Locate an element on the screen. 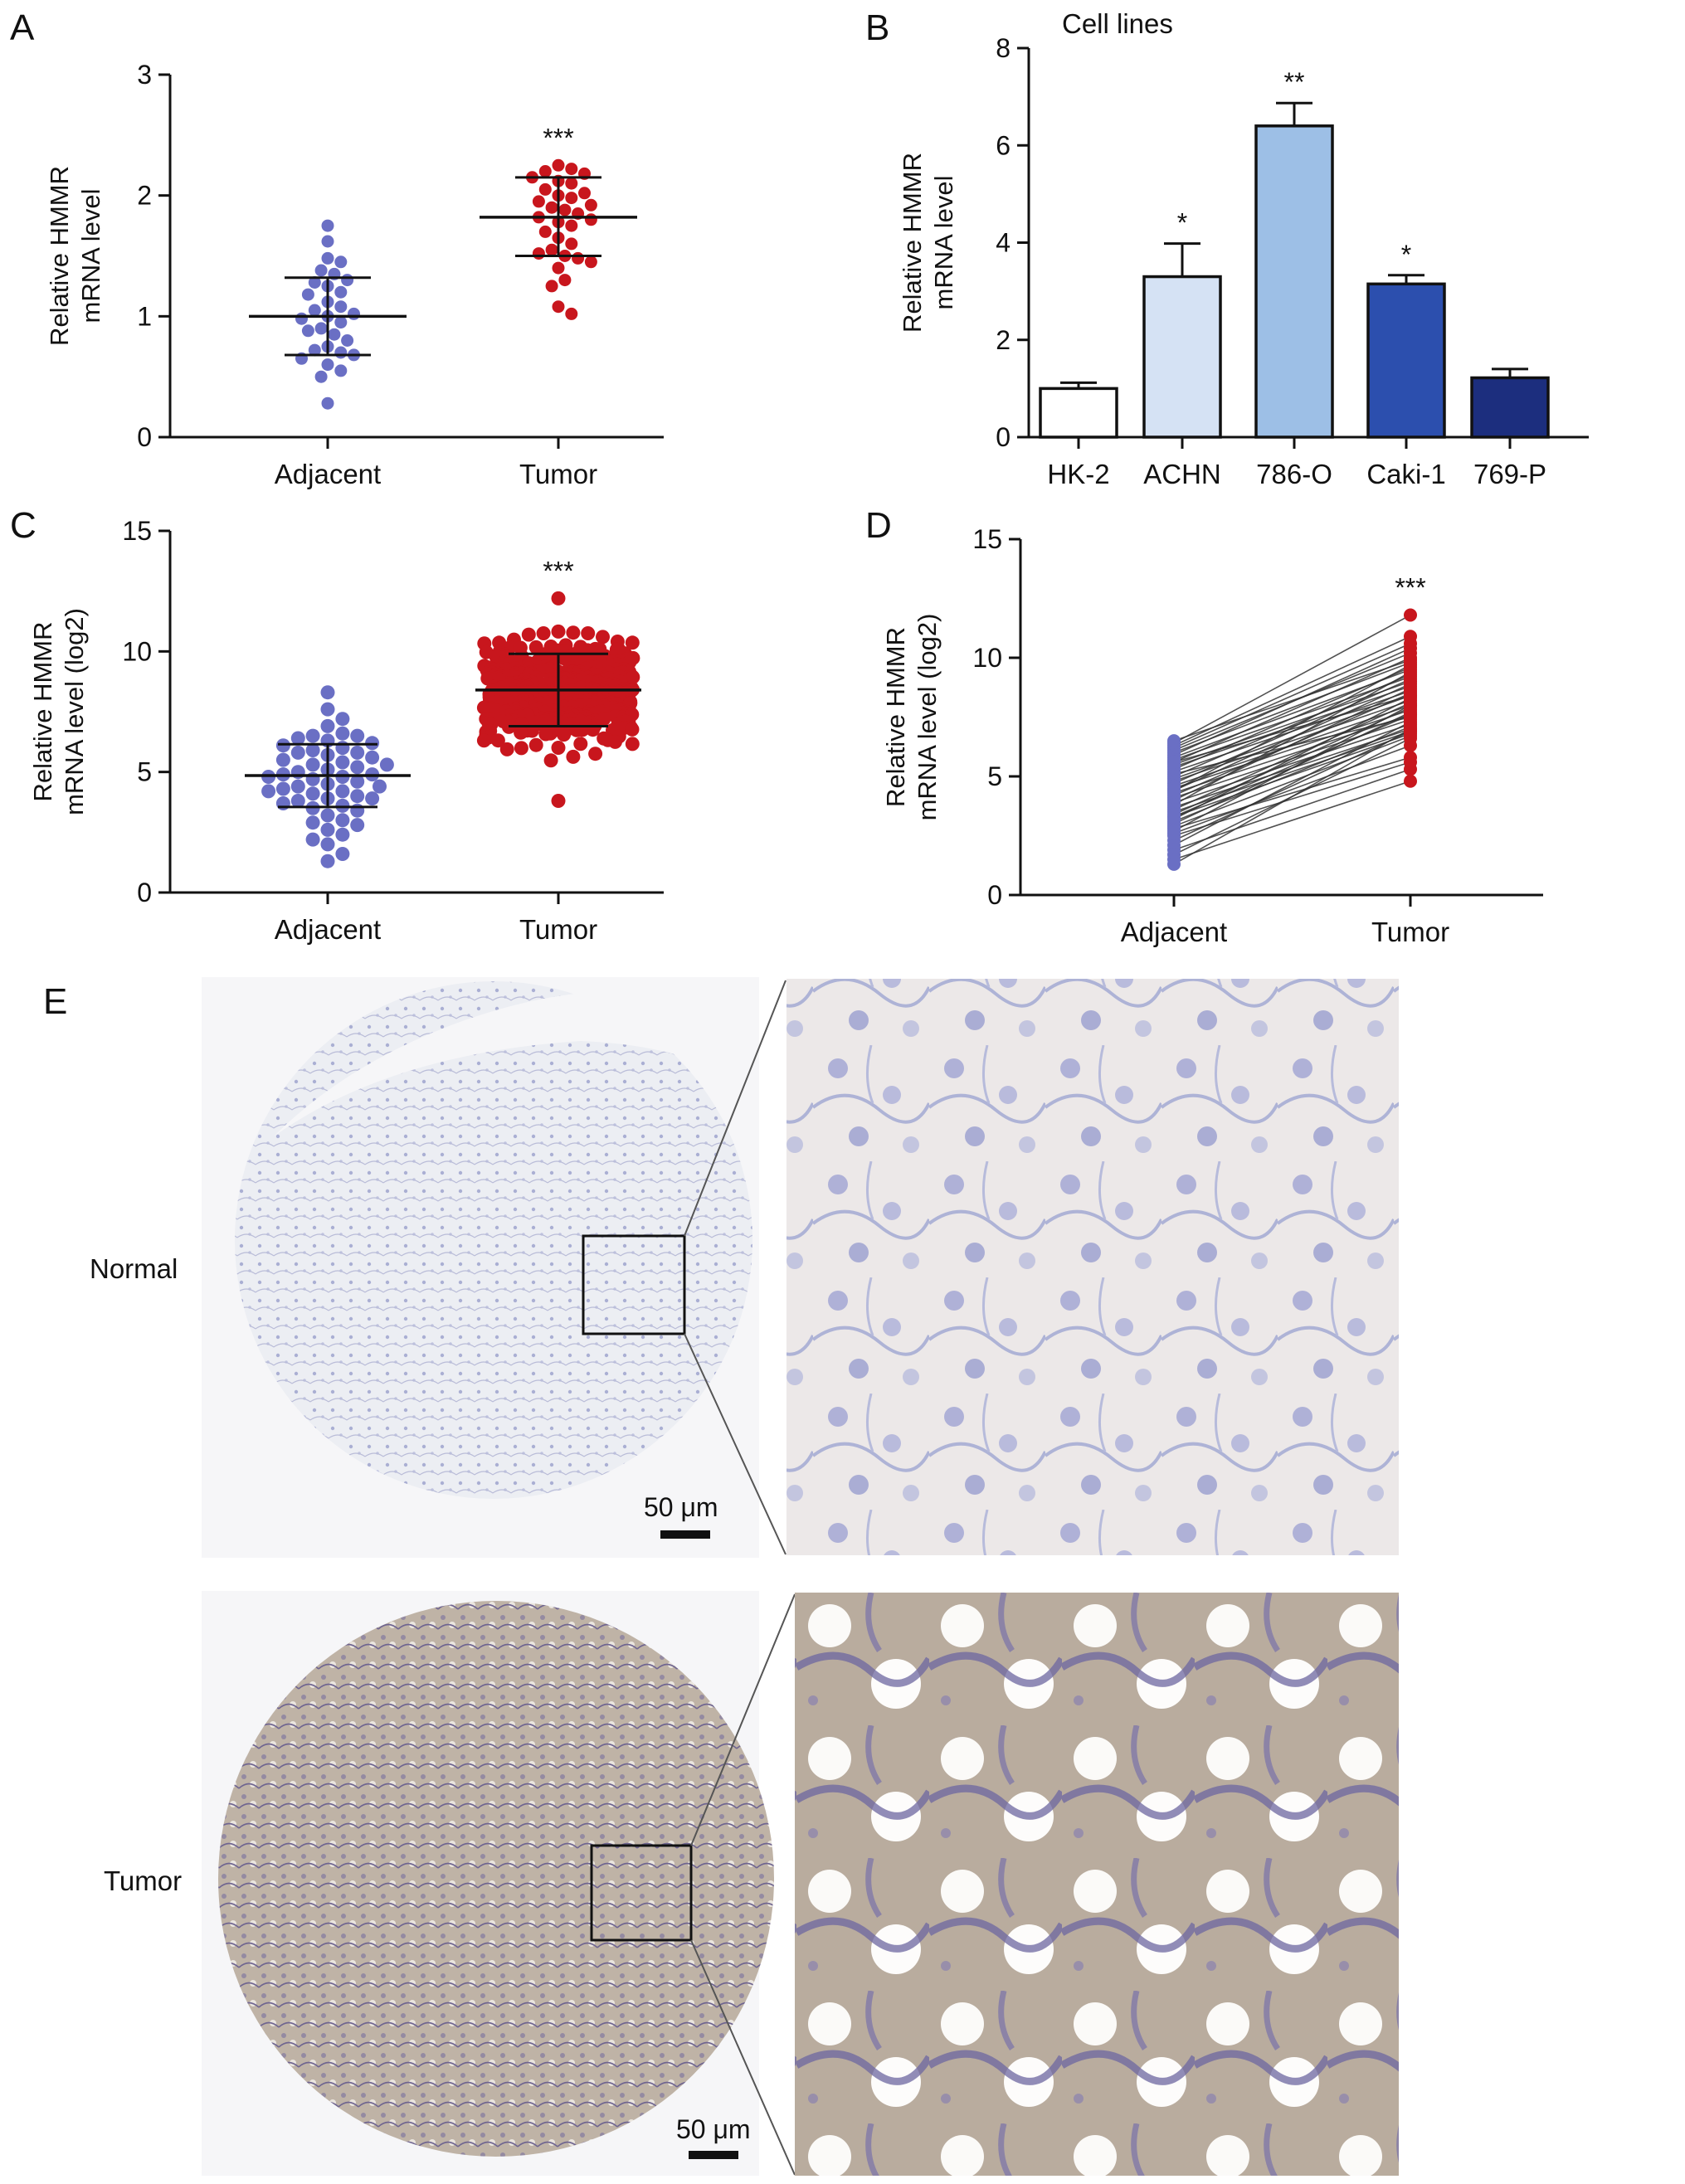  y-axis-title: mRNA level is located at coordinates (943, 243).